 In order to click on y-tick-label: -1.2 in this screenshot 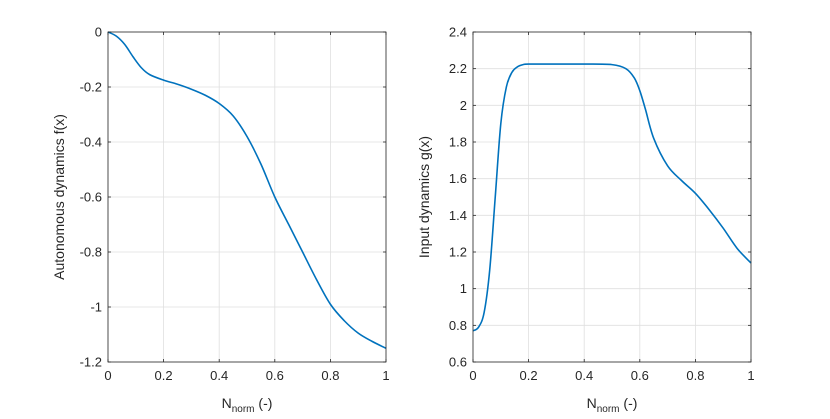, I will do `click(91, 362)`.